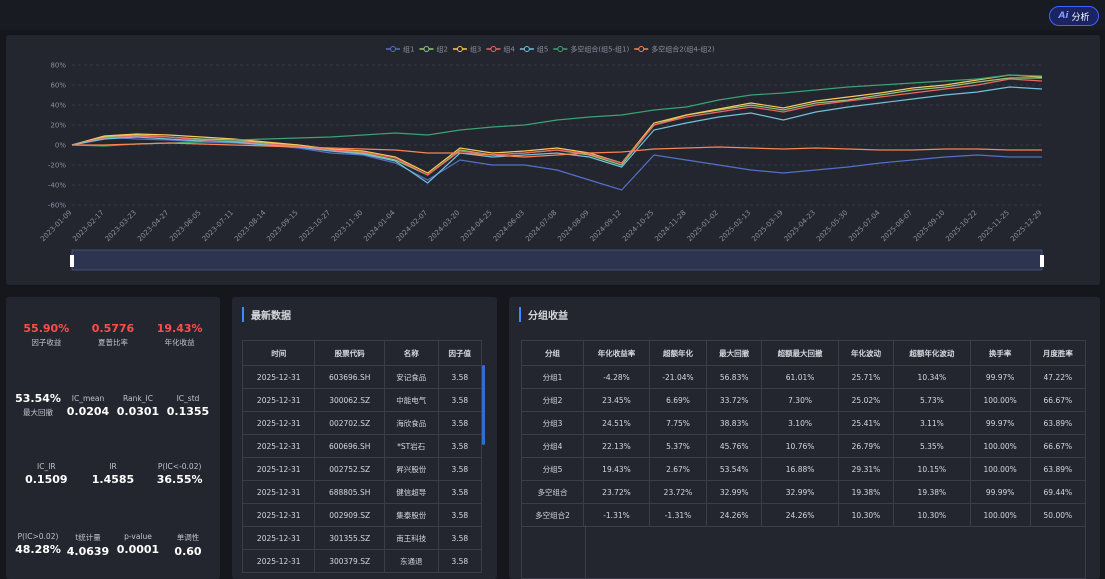  What do you see at coordinates (349, 446) in the screenshot?
I see `cell: 600696.SH` at bounding box center [349, 446].